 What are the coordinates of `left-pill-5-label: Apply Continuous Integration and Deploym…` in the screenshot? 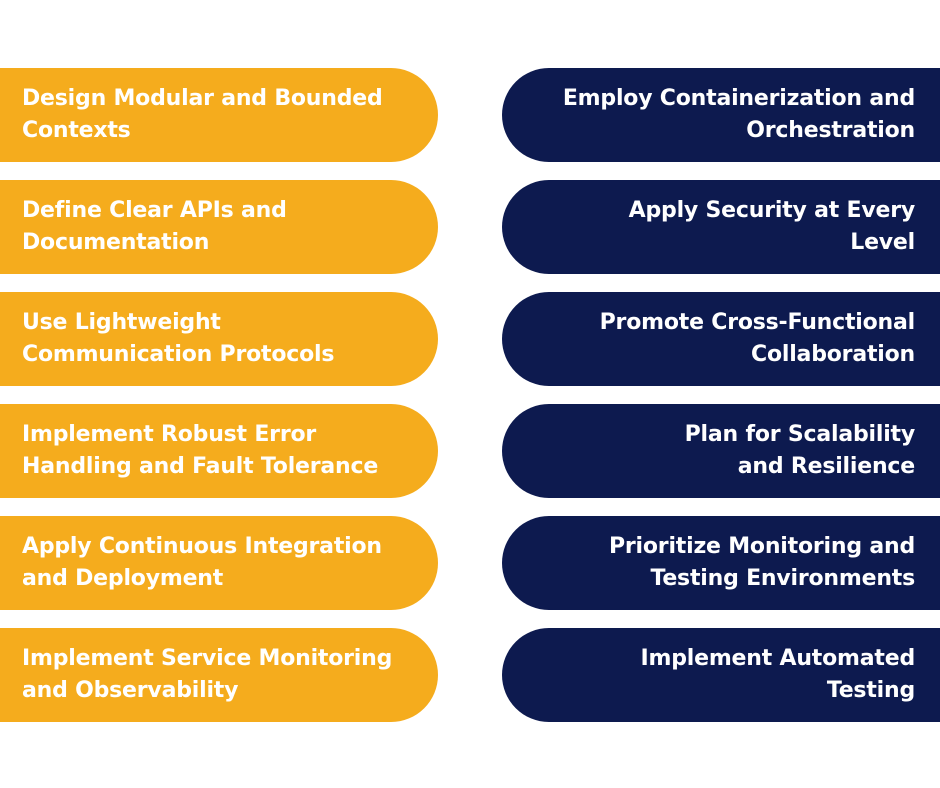 It's located at (202, 562).